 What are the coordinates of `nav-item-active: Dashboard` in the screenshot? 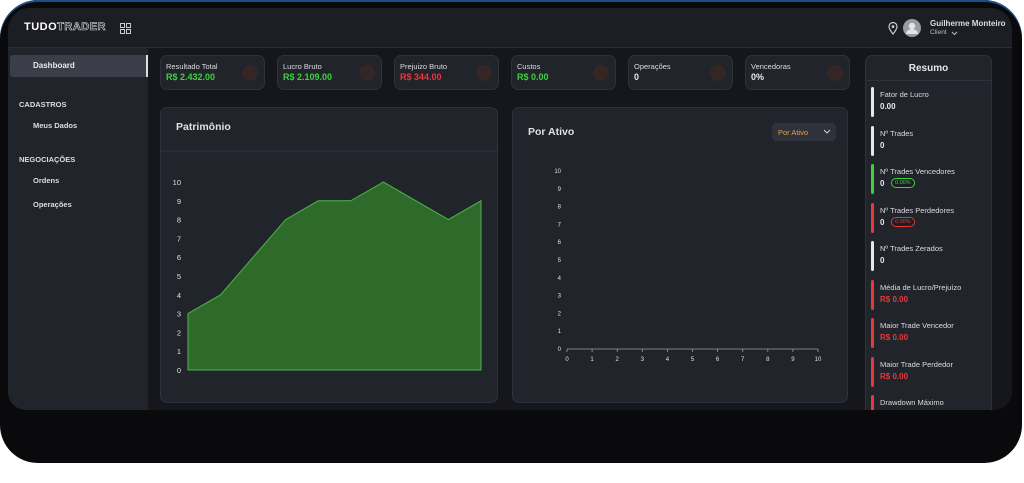 It's located at (79, 66).